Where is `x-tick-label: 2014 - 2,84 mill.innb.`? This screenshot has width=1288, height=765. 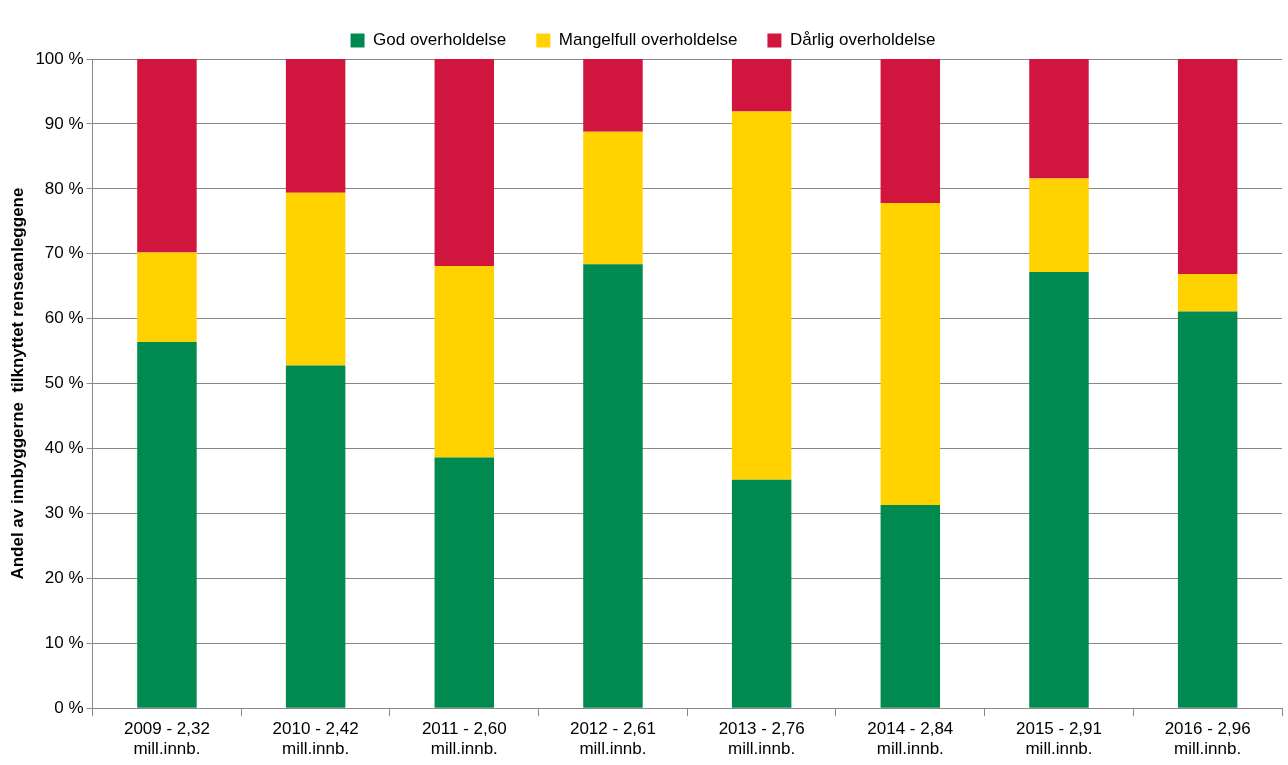
x-tick-label: 2014 - 2,84 mill.innb. is located at coordinates (910, 739).